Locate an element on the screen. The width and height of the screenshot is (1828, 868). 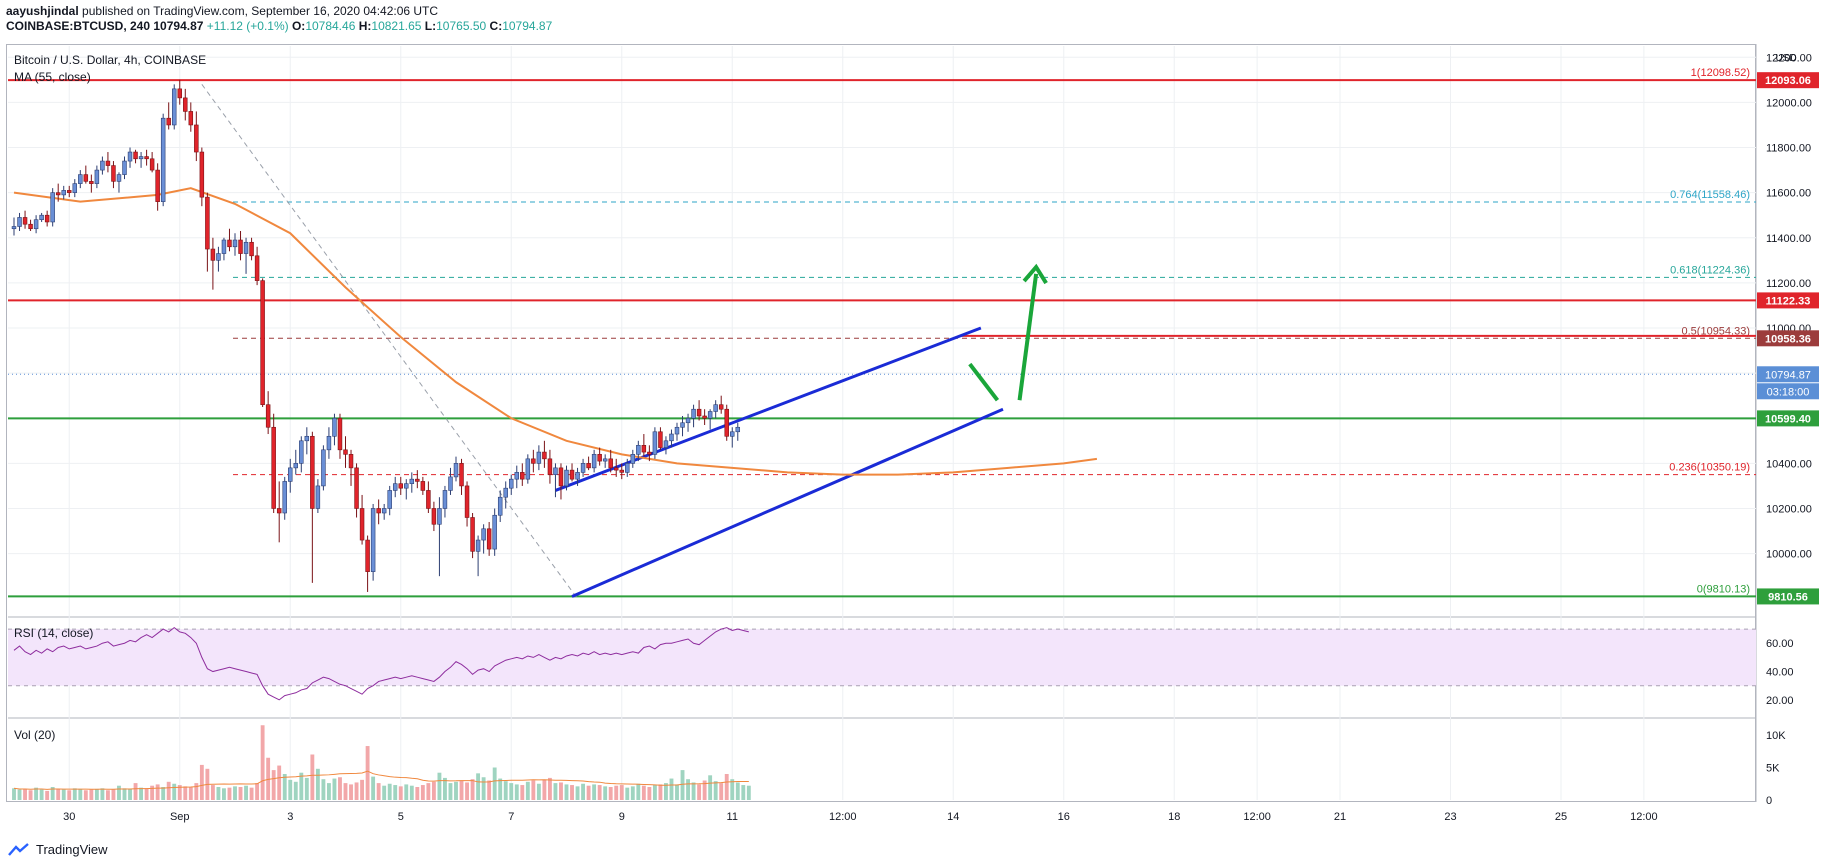
y-tick-label: 11800.00 is located at coordinates (1788, 149).